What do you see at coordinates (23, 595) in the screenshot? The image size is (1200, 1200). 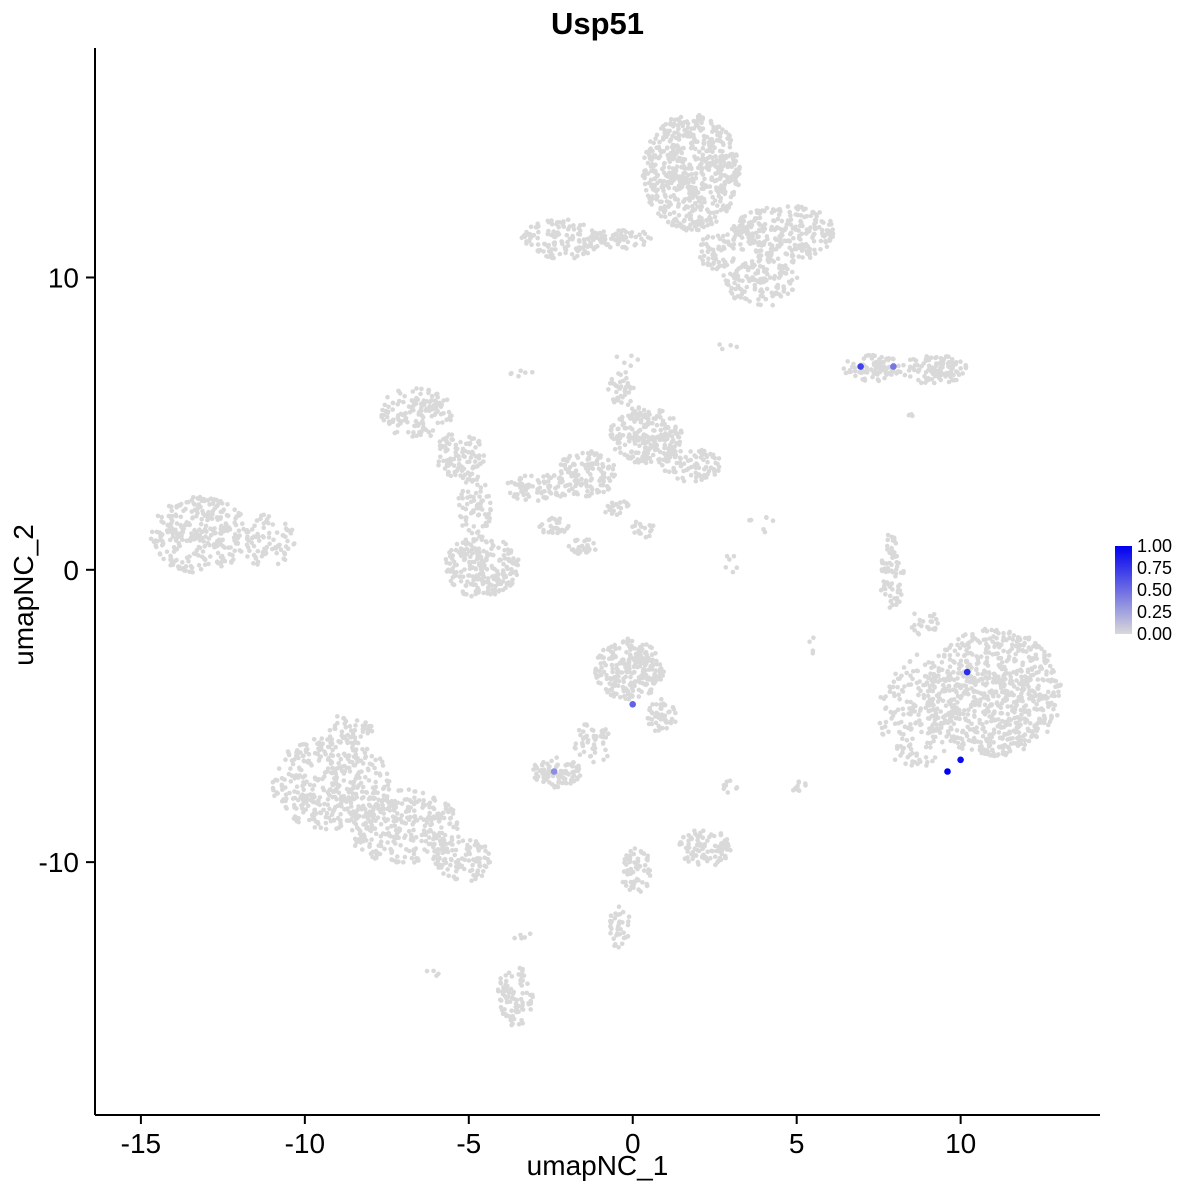 I see `y-axis-label: umapNC_2` at bounding box center [23, 595].